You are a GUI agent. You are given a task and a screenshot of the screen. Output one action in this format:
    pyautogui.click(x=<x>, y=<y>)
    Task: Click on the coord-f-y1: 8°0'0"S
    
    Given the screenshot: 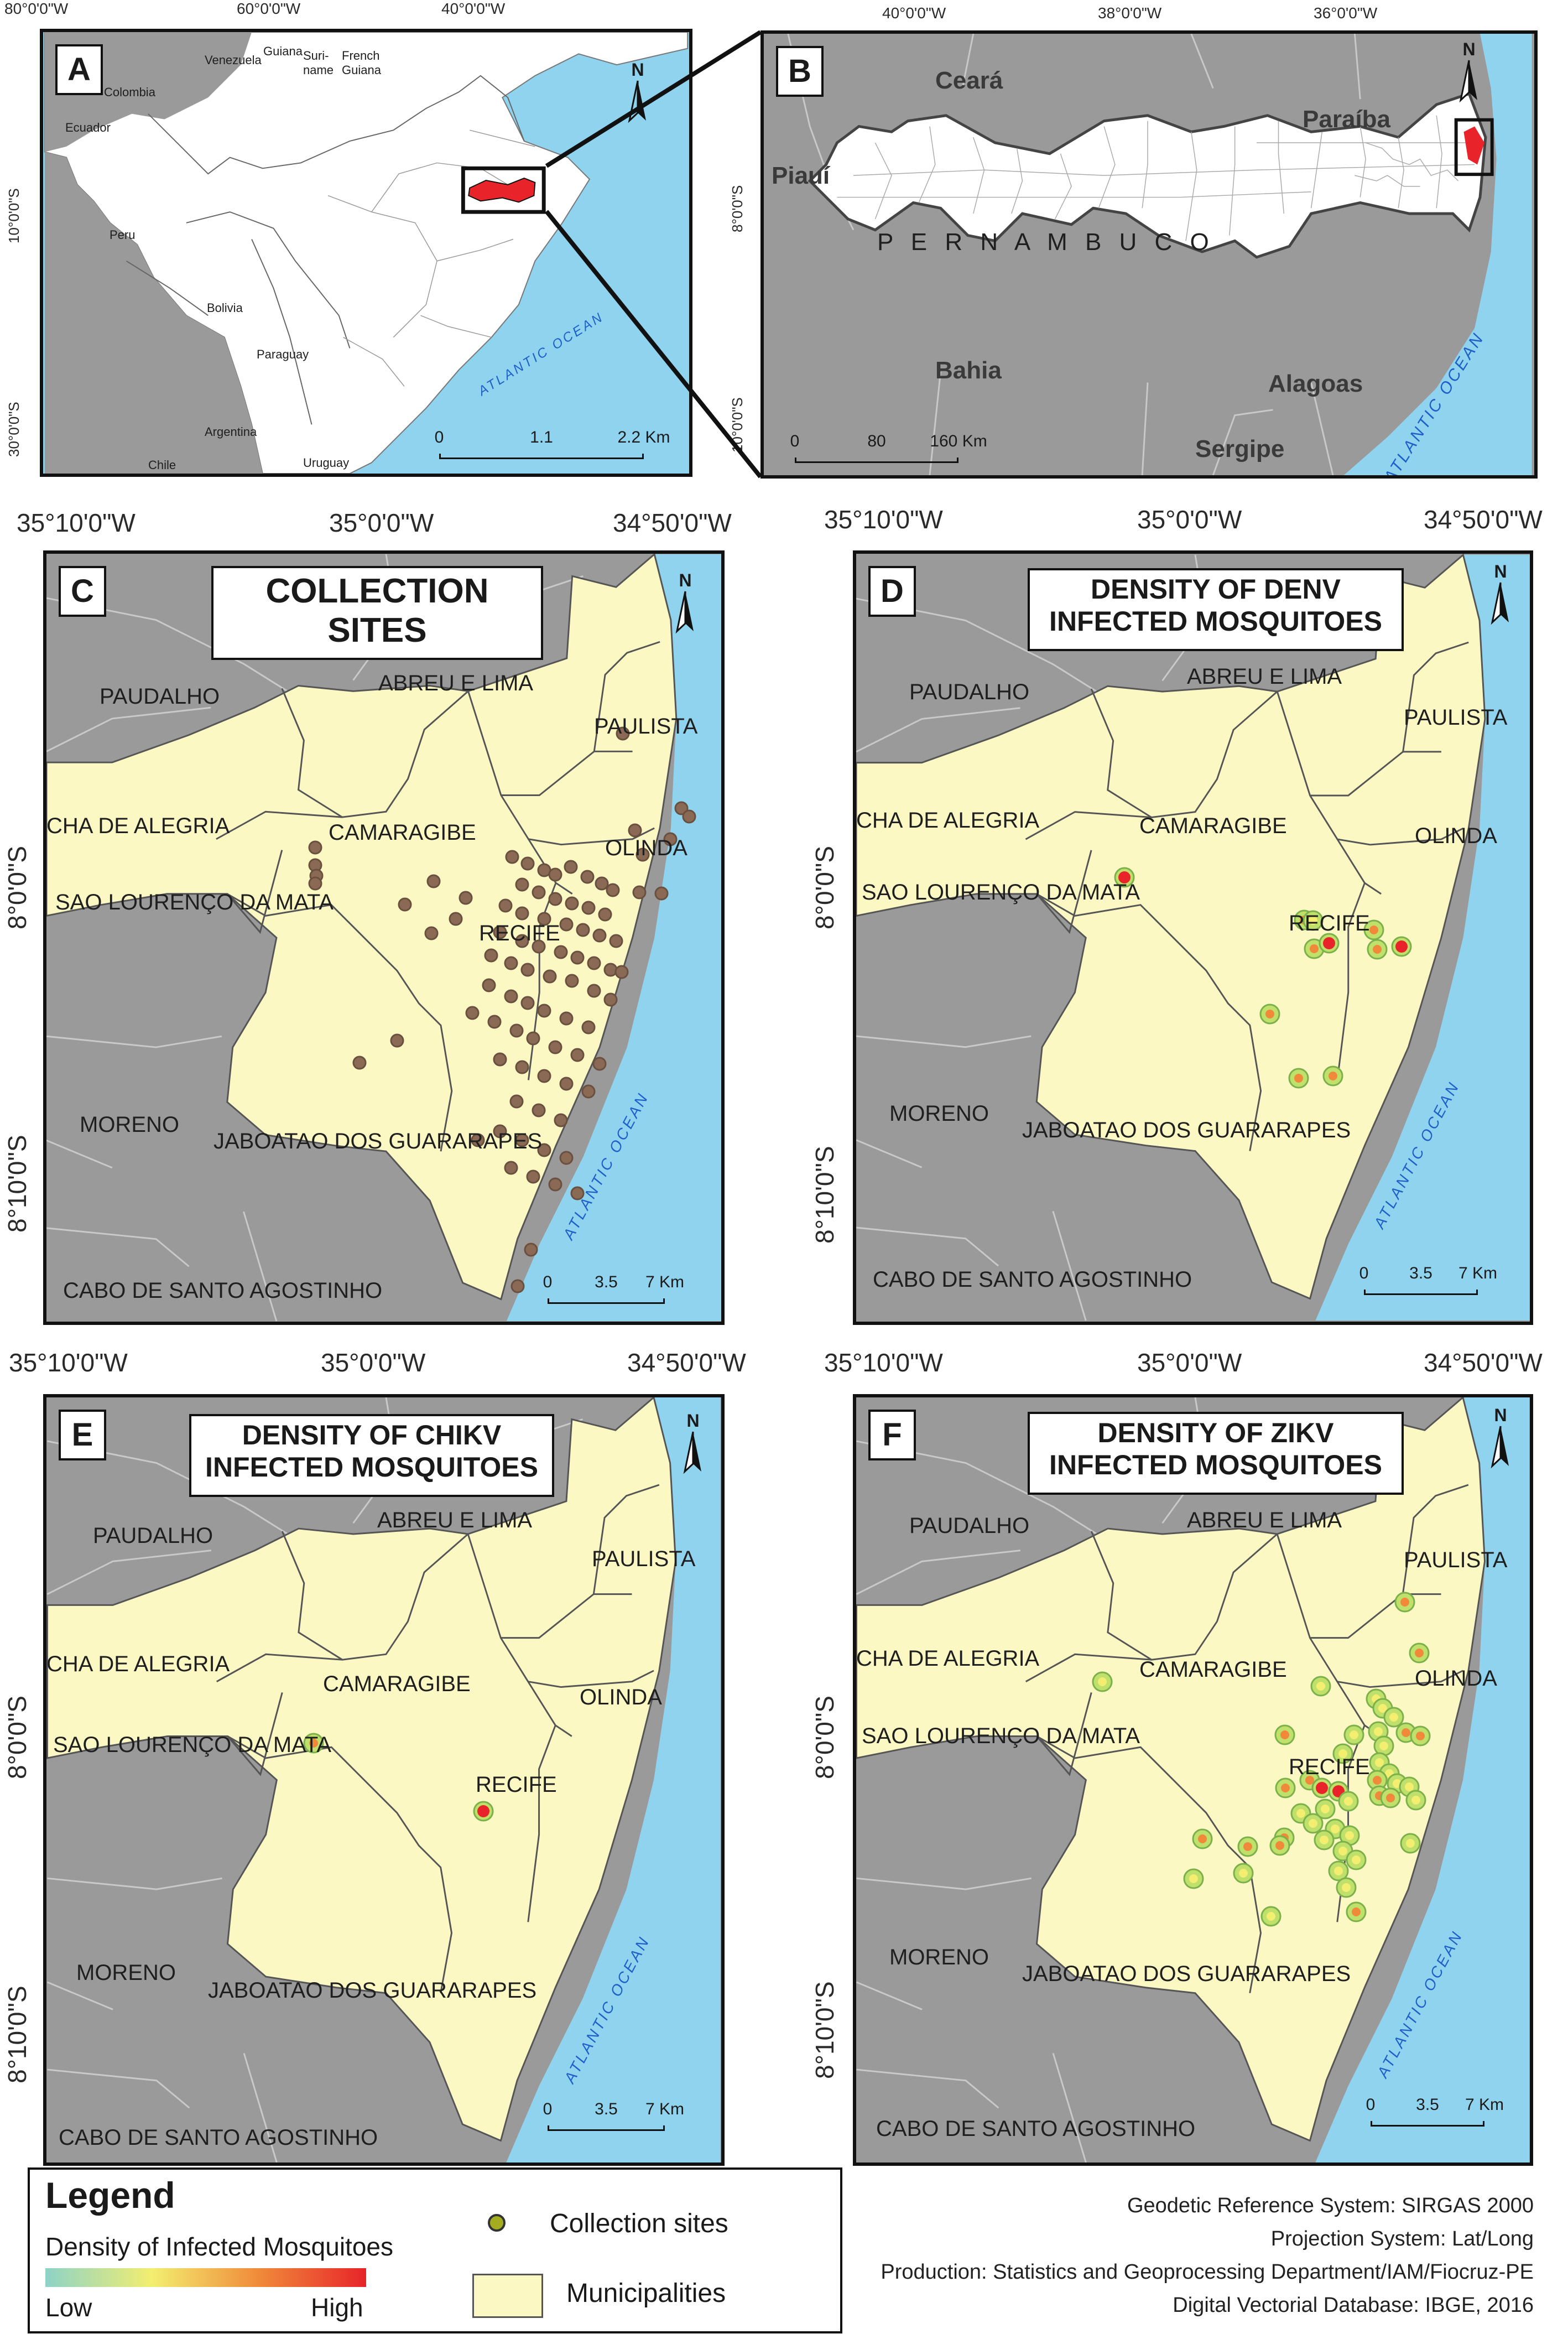 What is the action you would take?
    pyautogui.click(x=824, y=1737)
    